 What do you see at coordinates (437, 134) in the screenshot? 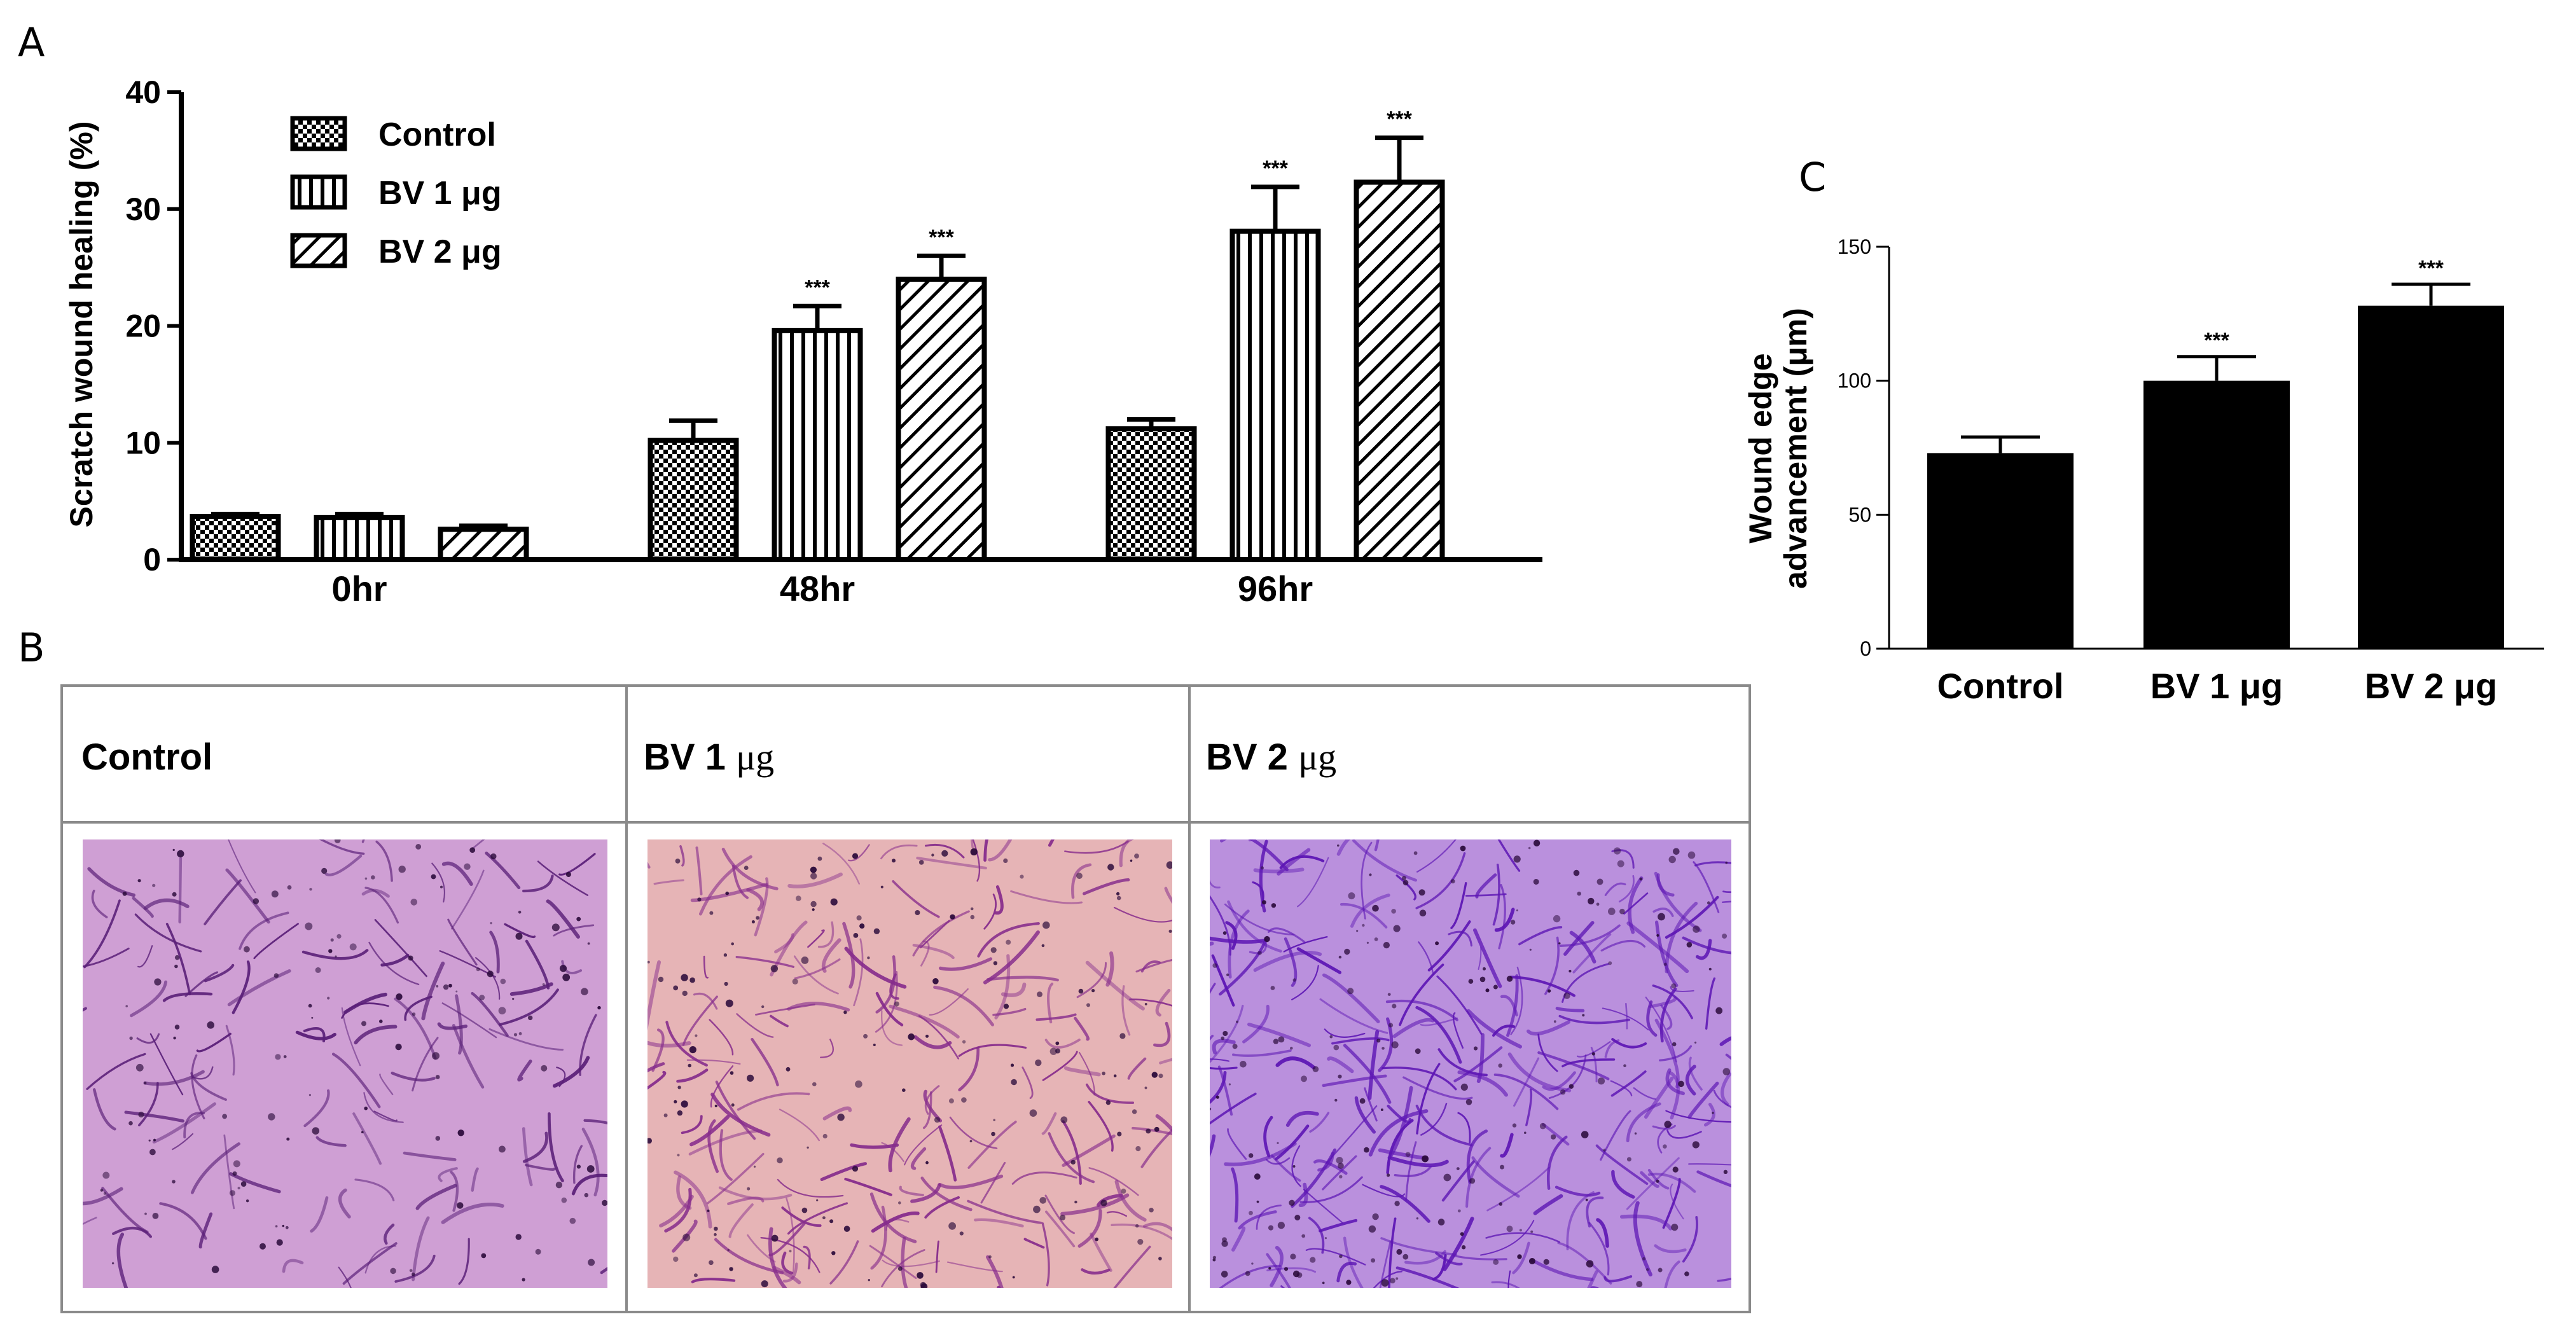
I see `chart-a-legend-label-0: Control` at bounding box center [437, 134].